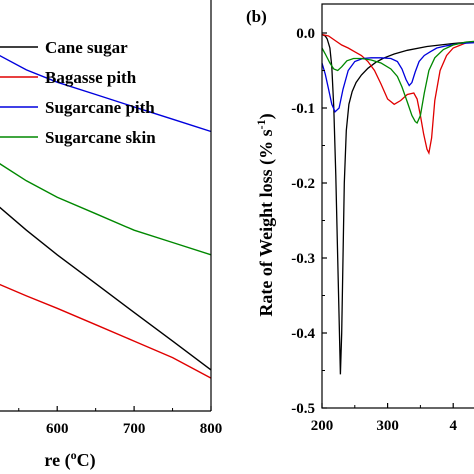 Image resolution: width=474 pixels, height=474 pixels. Describe the element at coordinates (266, 116) in the screenshot. I see `panel-b-y-axis-title-close: )` at that location.